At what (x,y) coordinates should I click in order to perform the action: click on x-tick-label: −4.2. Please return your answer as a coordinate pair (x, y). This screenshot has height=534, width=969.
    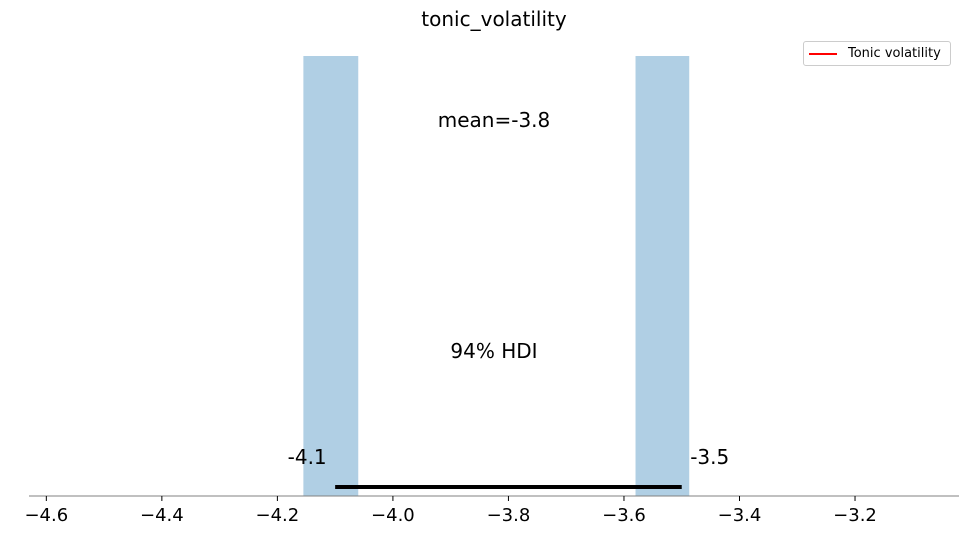
    Looking at the image, I should click on (278, 515).